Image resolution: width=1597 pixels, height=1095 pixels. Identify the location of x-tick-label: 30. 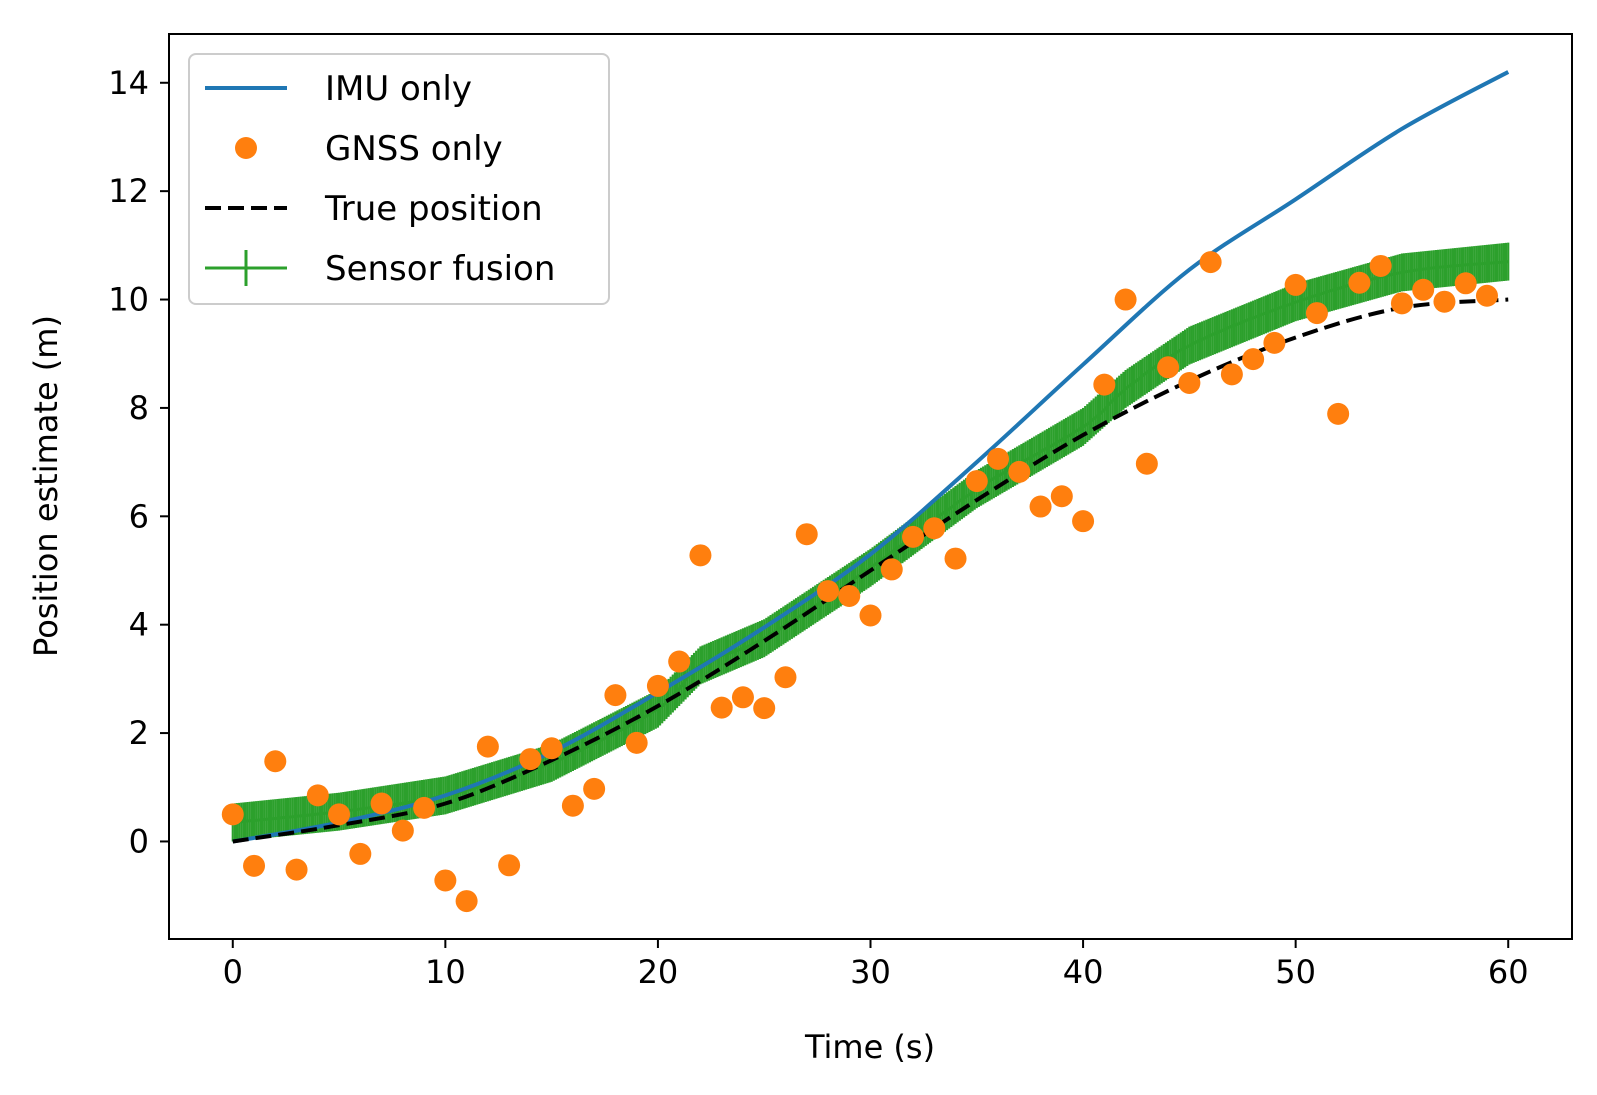
(870, 972).